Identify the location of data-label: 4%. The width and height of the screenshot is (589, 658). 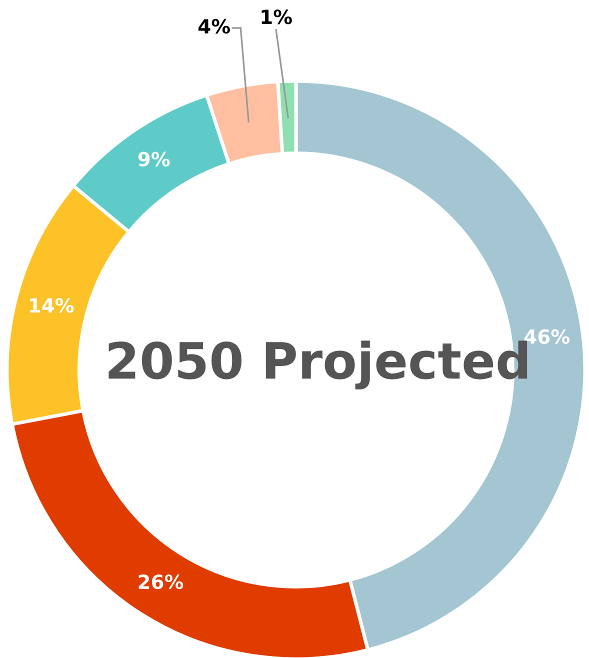
(214, 26).